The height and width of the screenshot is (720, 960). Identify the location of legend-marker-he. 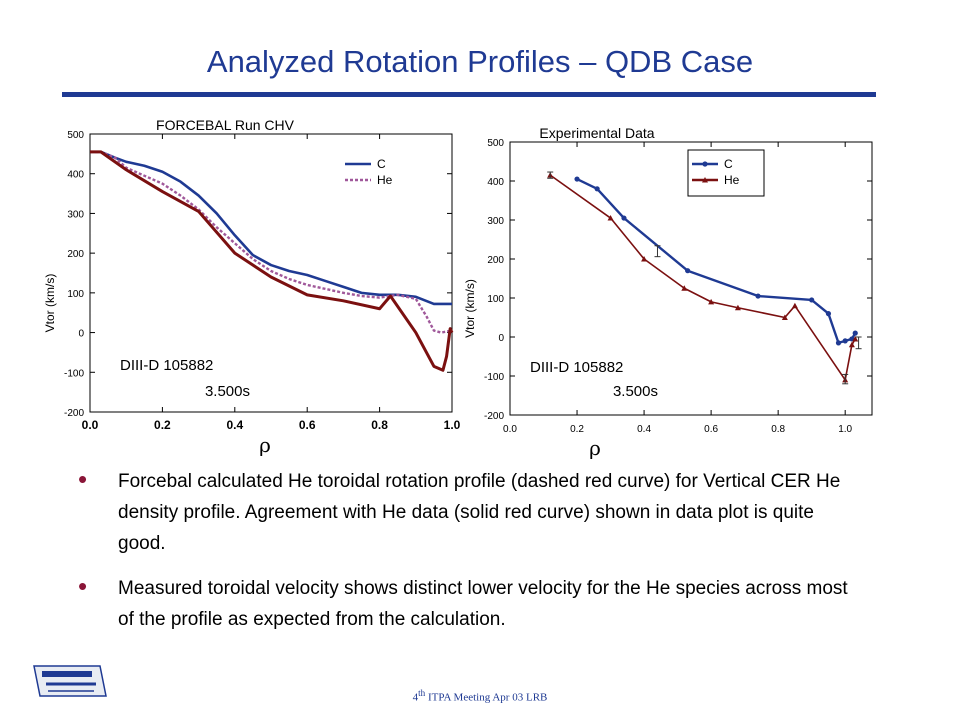
(705, 180).